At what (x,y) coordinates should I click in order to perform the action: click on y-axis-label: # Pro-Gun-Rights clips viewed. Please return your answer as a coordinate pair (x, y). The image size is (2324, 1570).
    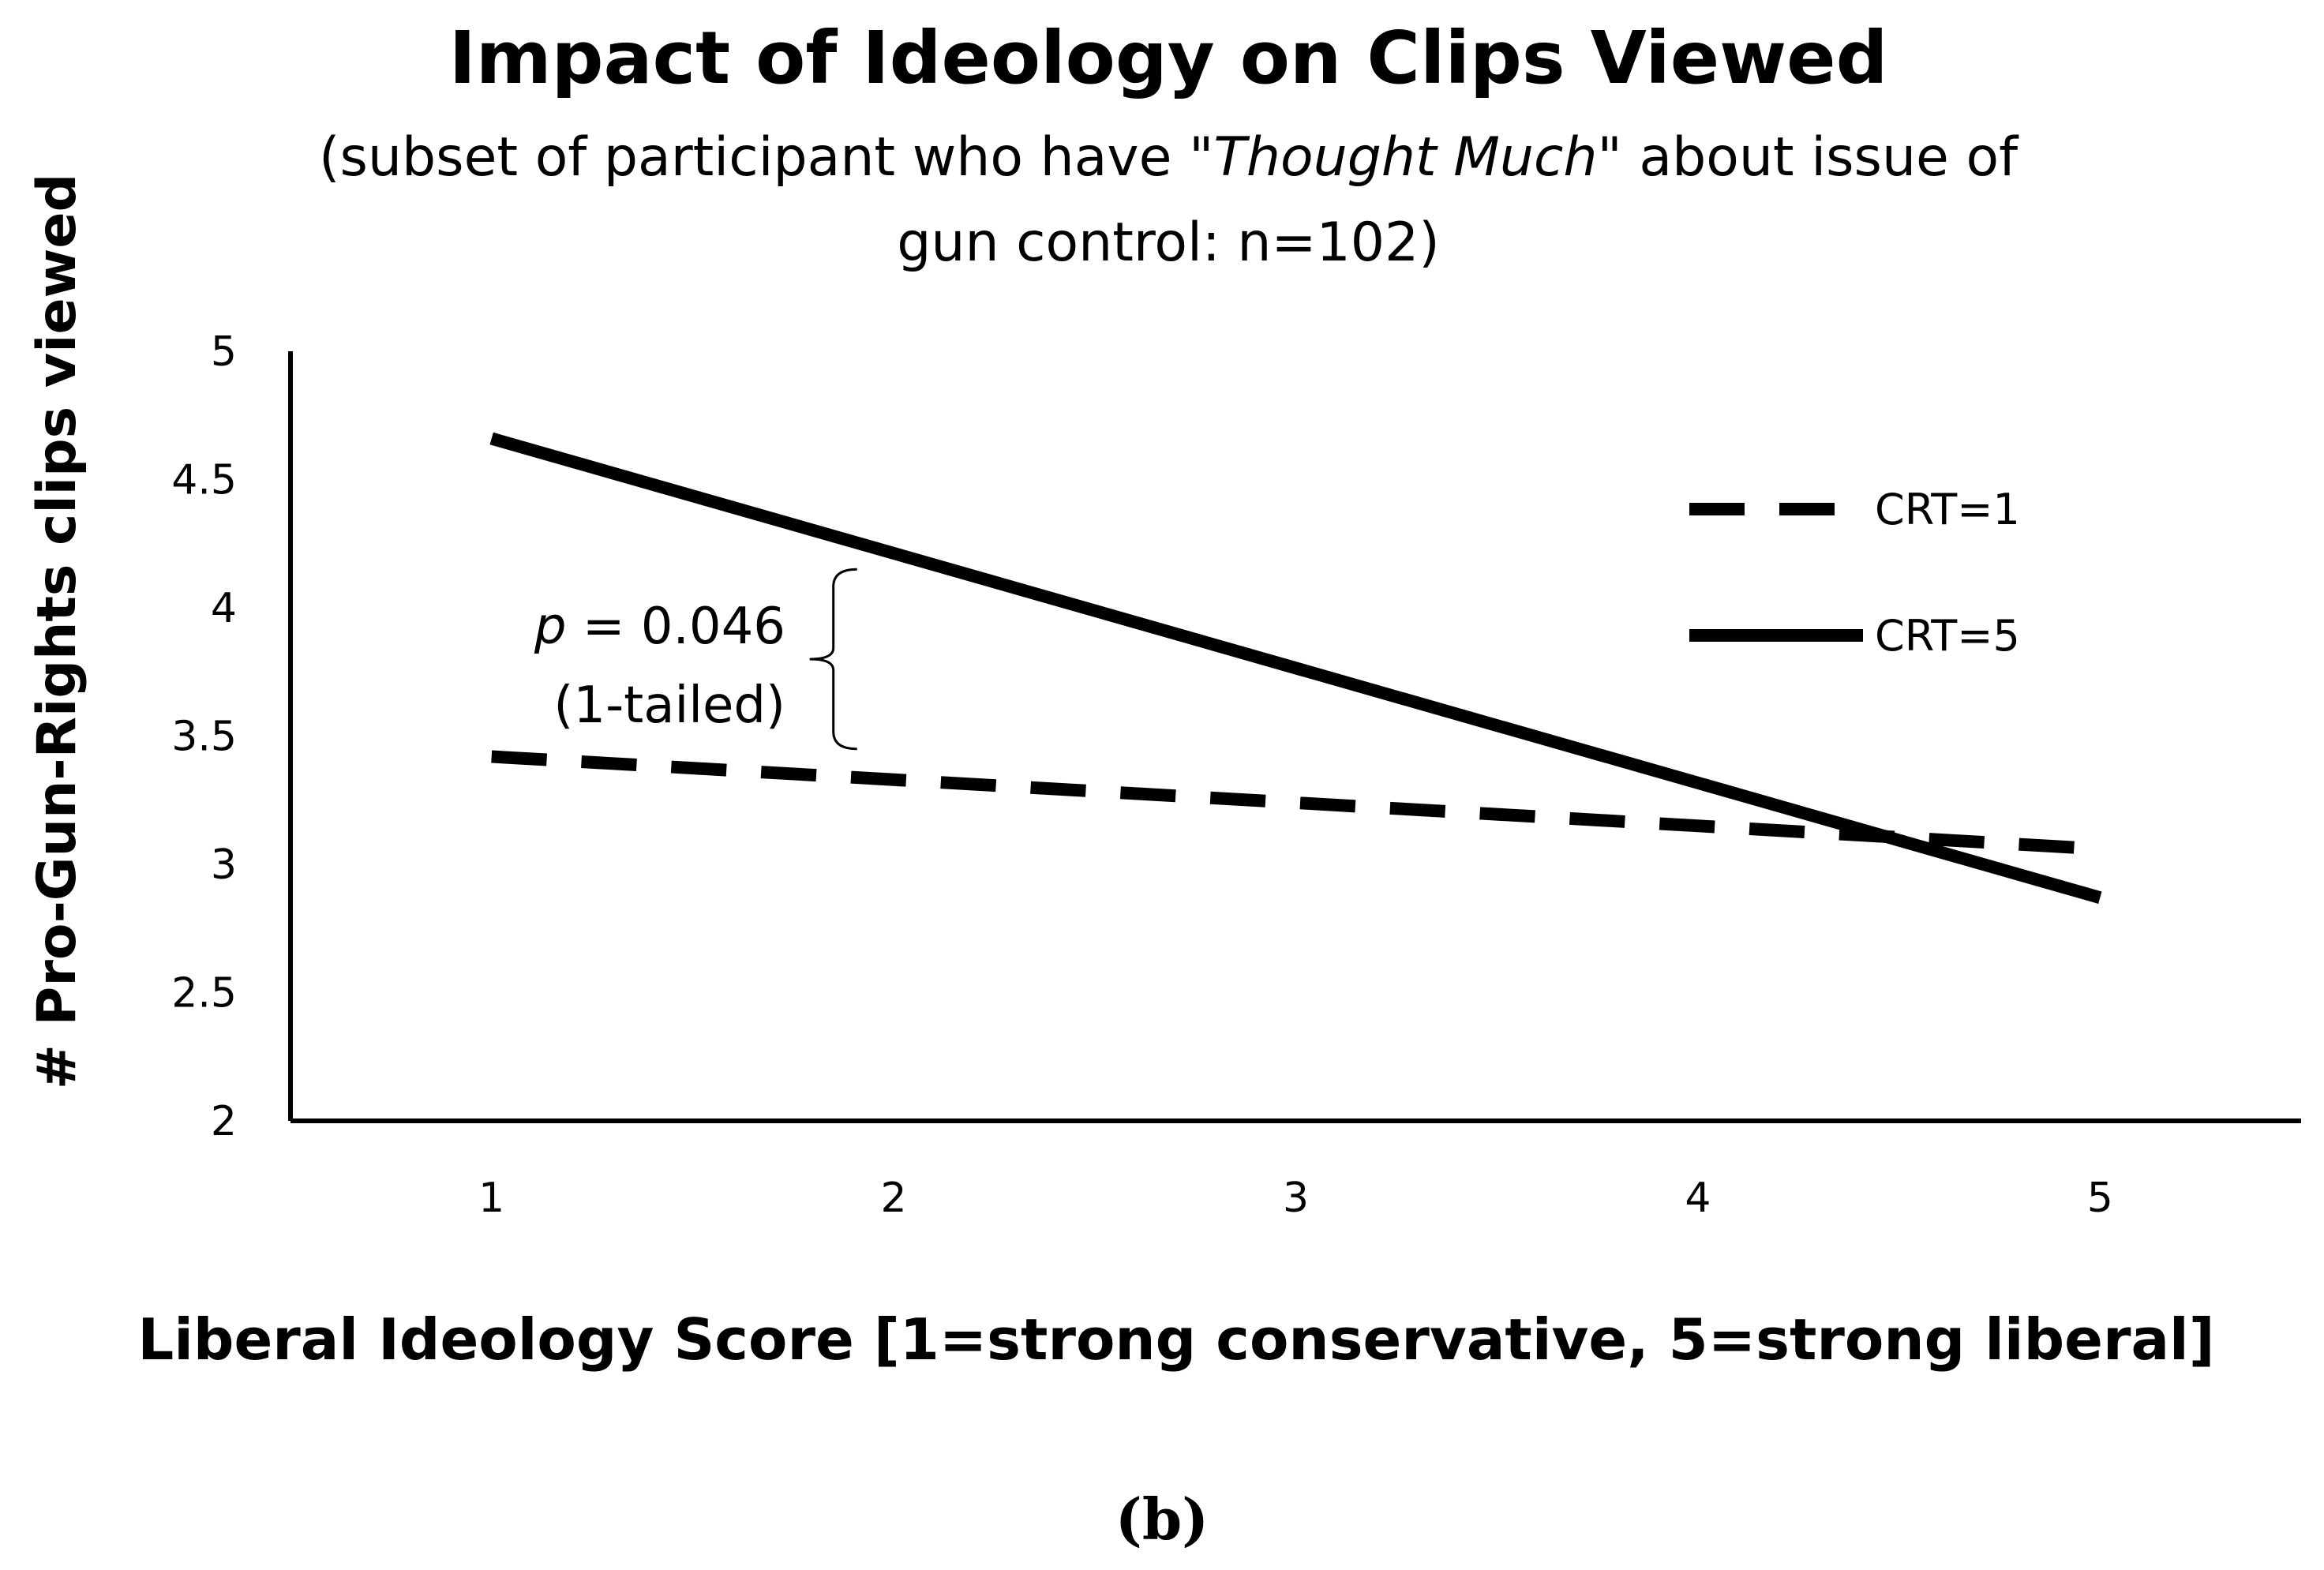
    Looking at the image, I should click on (57, 631).